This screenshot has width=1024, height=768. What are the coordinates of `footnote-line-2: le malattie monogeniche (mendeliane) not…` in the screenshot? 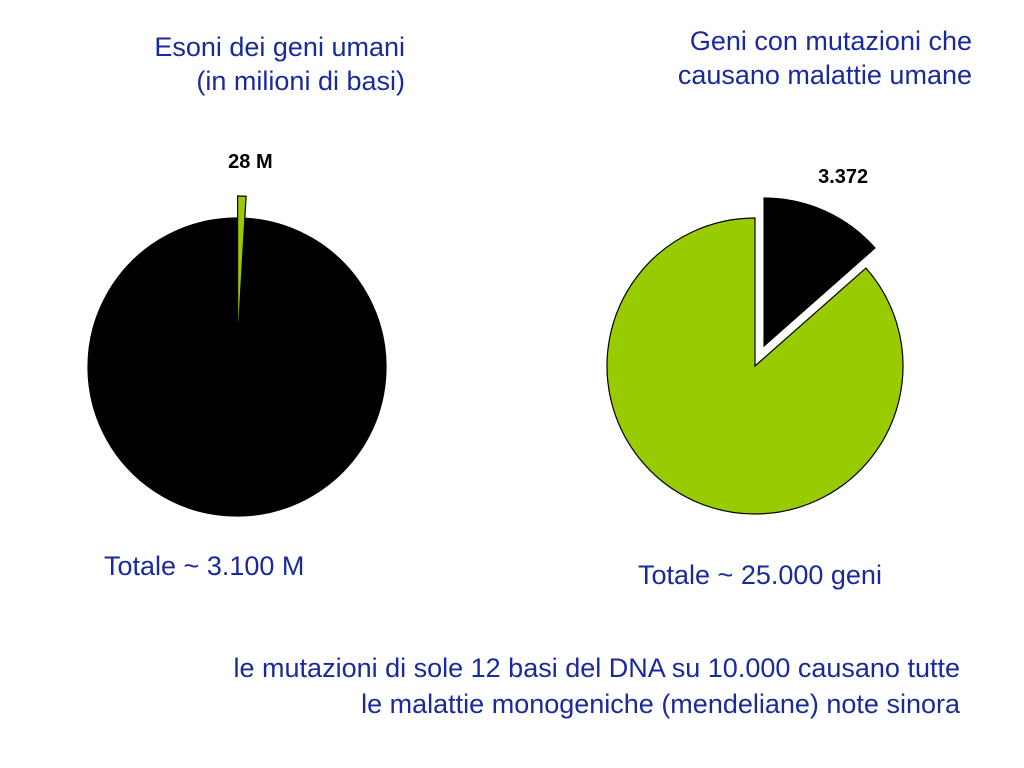 It's located at (660, 704).